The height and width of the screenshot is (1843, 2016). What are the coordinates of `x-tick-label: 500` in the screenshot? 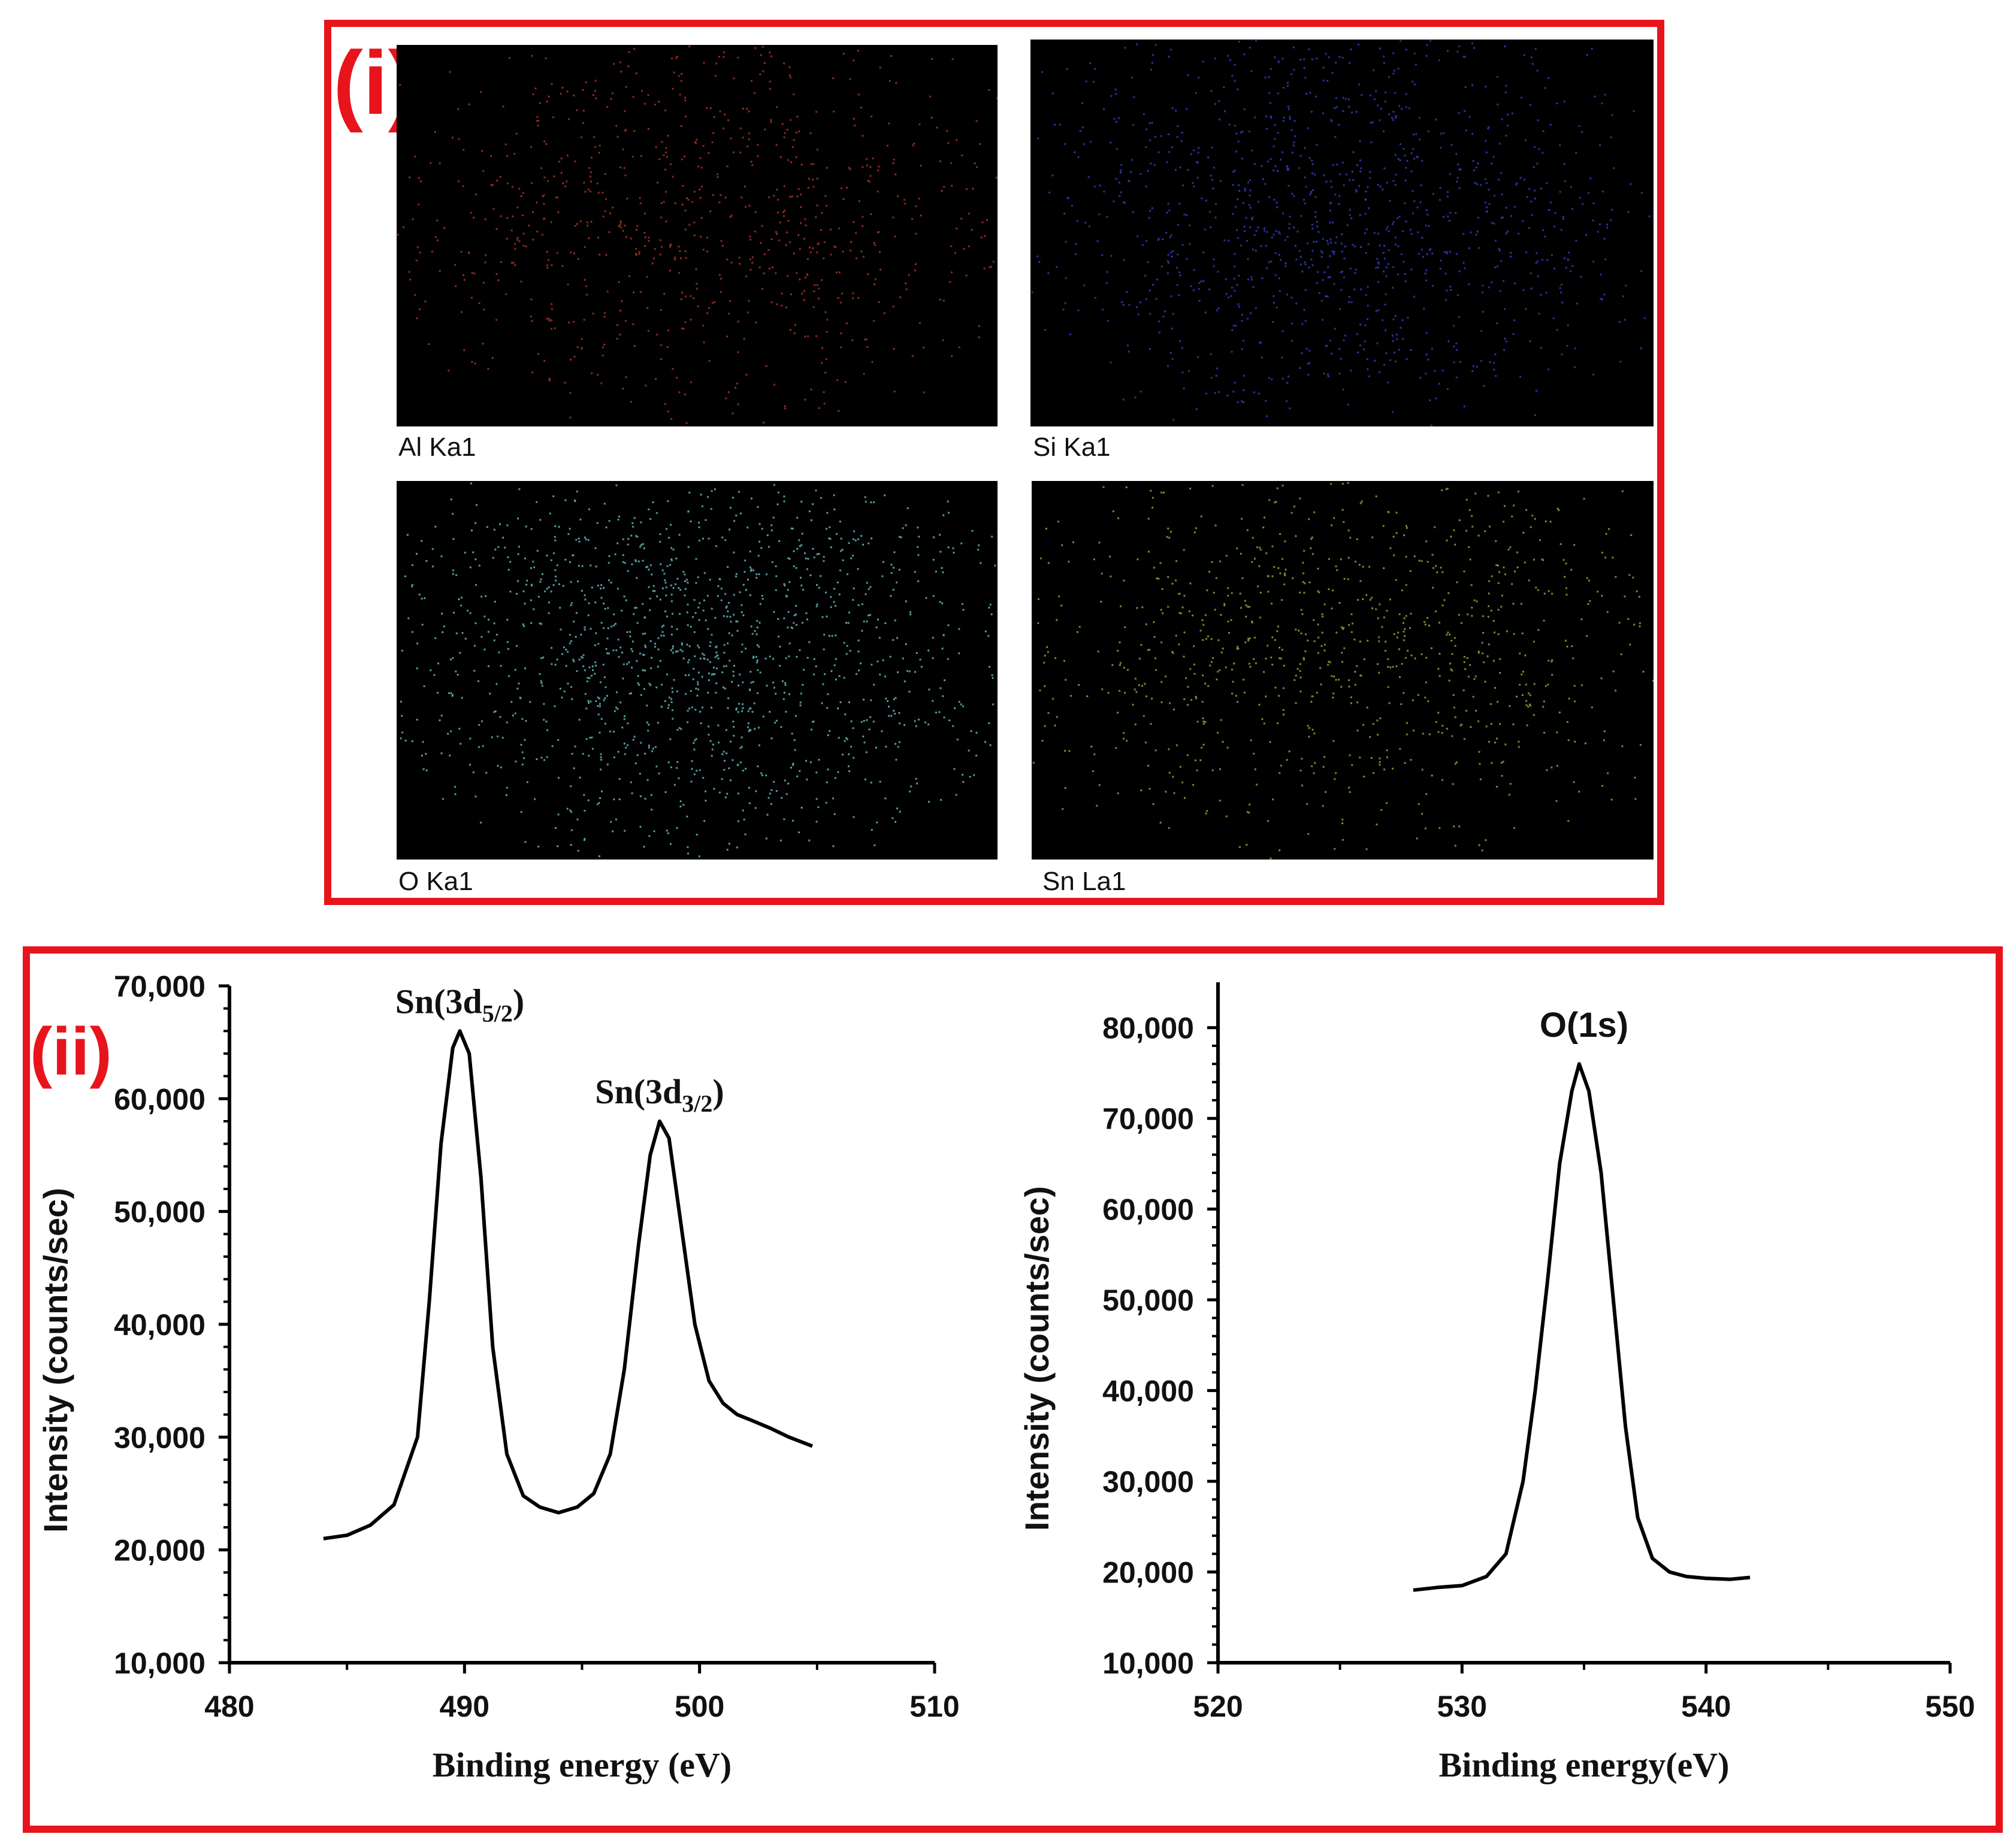 It's located at (699, 1707).